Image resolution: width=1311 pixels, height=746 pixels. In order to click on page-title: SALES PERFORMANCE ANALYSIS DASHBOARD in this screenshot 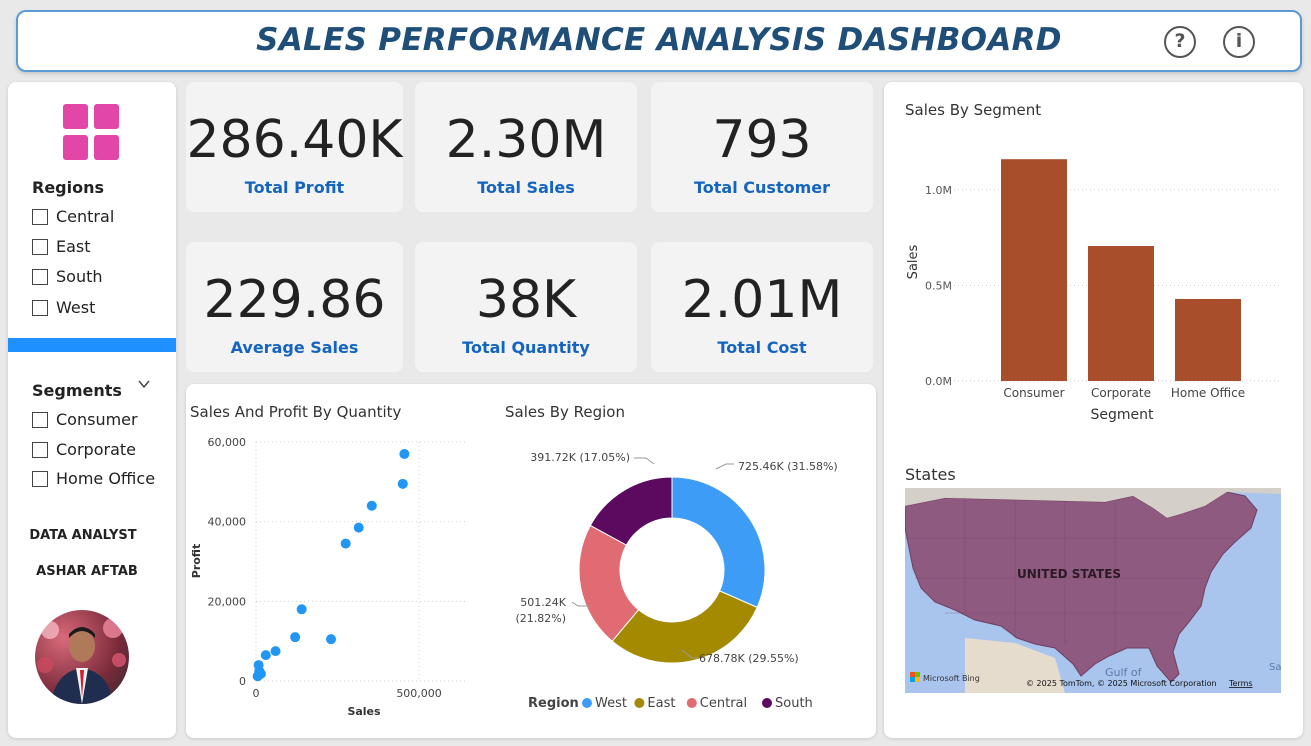, I will do `click(659, 40)`.